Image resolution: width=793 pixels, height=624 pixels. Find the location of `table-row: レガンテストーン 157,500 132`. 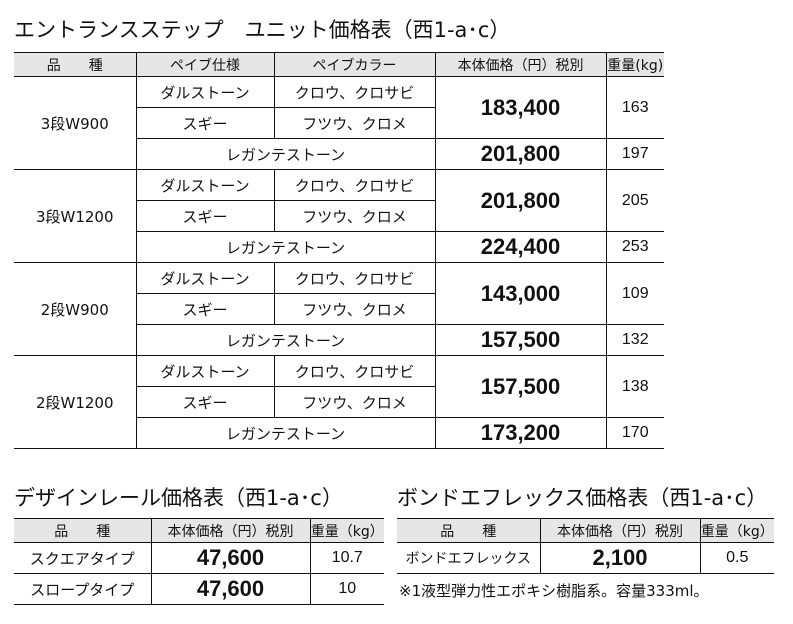

table-row: レガンテストーン 157,500 132 is located at coordinates (339, 340).